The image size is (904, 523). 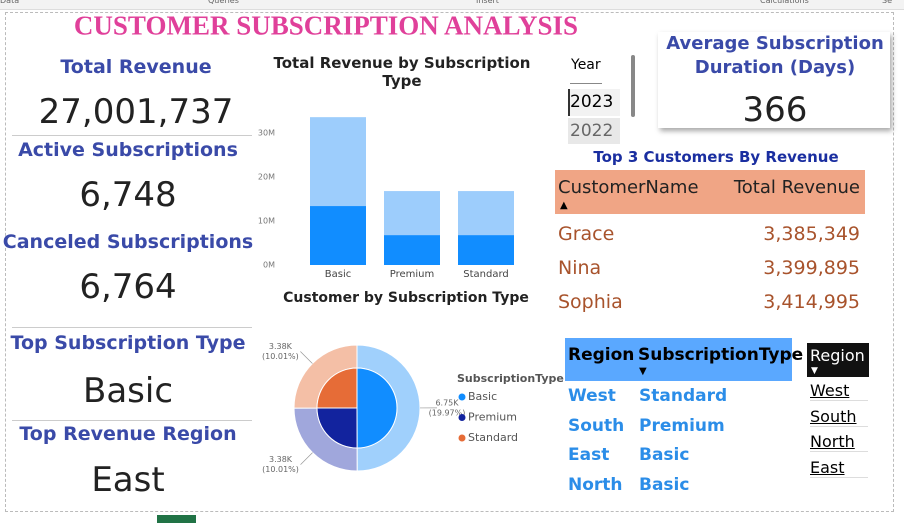 I want to click on ribbon-tab: Data, so click(x=10, y=2).